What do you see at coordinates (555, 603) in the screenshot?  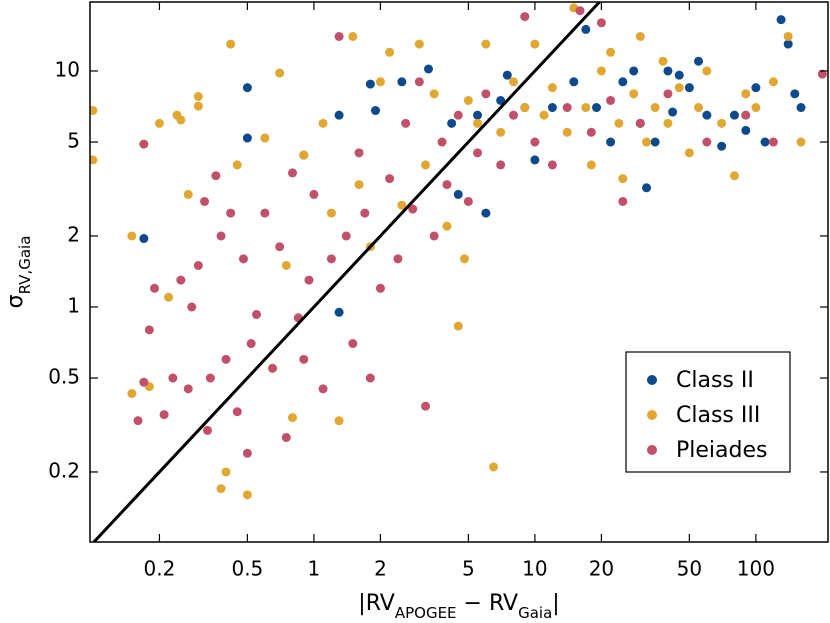 I see `label-part: |` at bounding box center [555, 603].